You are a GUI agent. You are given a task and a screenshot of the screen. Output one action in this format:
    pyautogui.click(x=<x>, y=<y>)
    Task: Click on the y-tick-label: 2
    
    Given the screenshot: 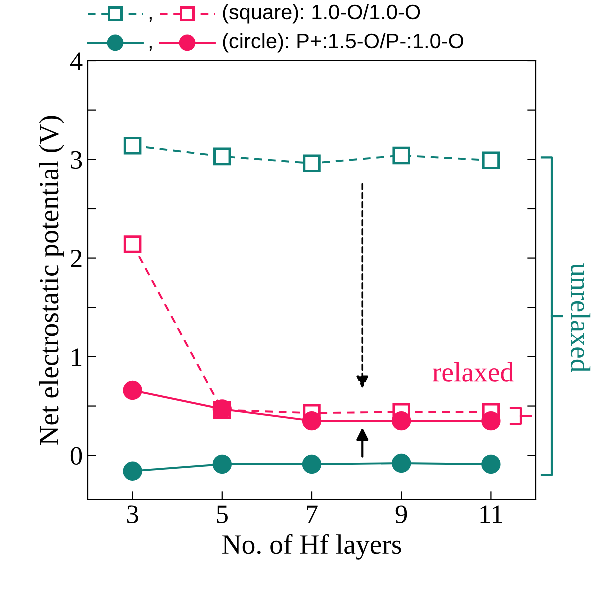 What is the action you would take?
    pyautogui.click(x=76, y=259)
    